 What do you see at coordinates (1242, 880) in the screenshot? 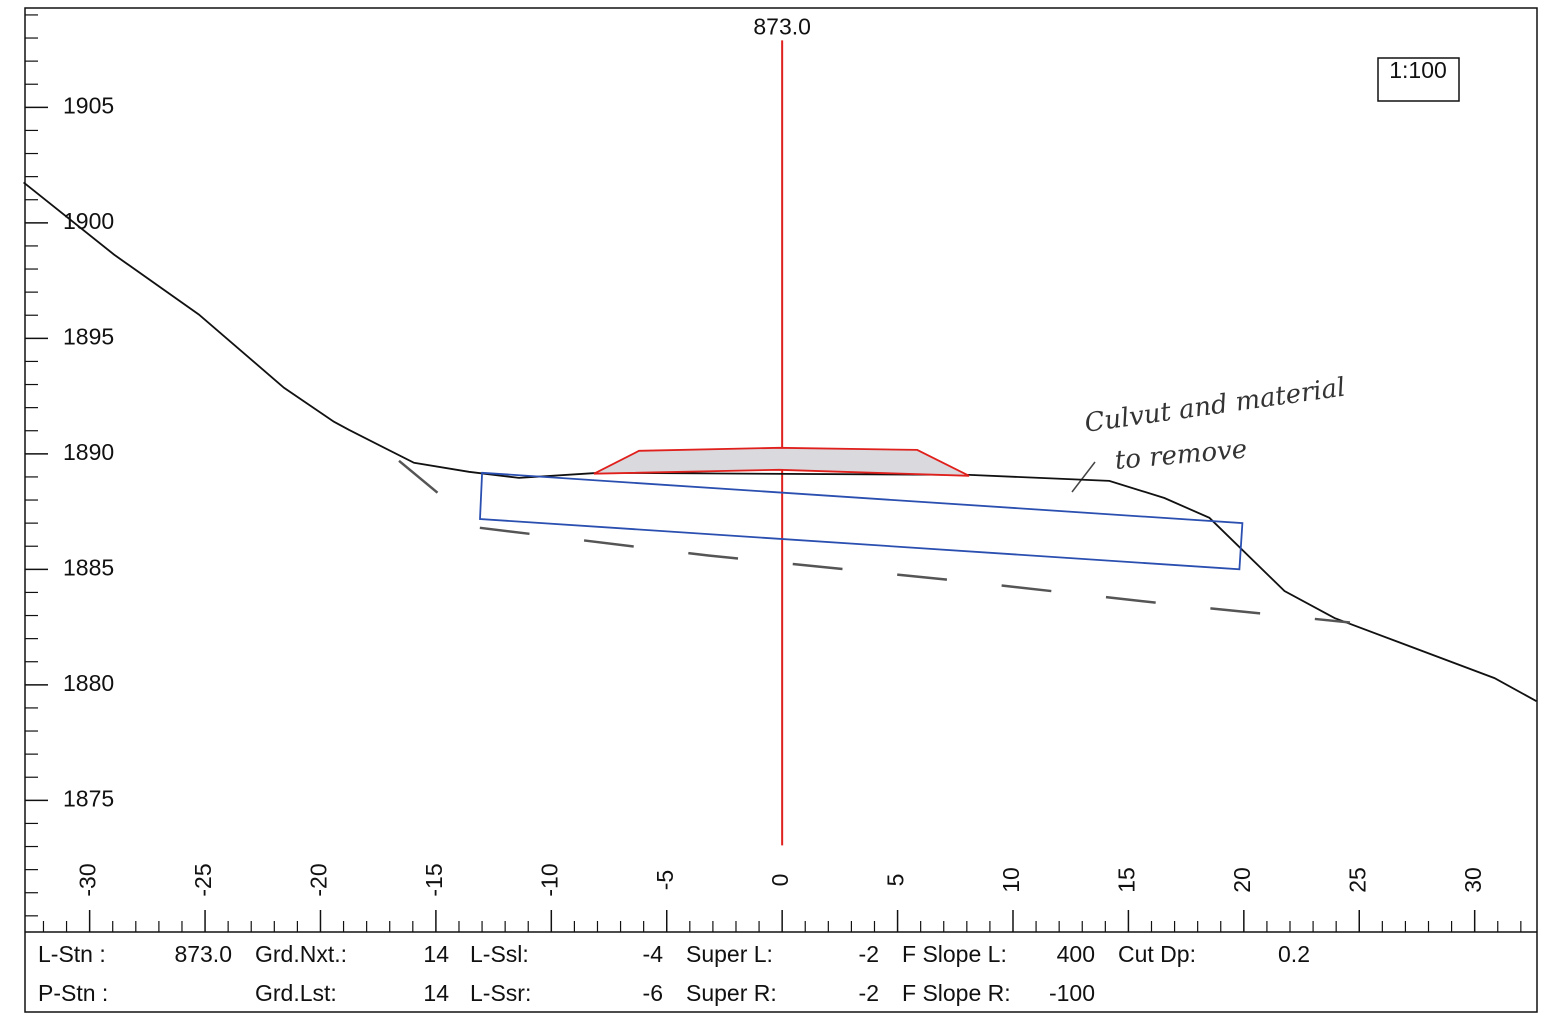
I see `x-tick-label: 20` at bounding box center [1242, 880].